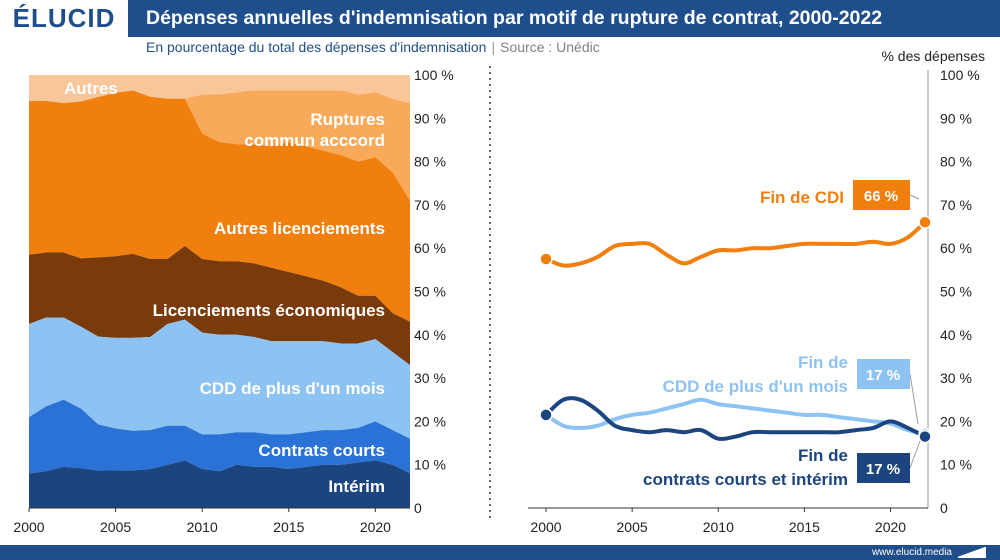 This screenshot has width=1000, height=560. I want to click on area-contrats-courts, so click(219, 436).